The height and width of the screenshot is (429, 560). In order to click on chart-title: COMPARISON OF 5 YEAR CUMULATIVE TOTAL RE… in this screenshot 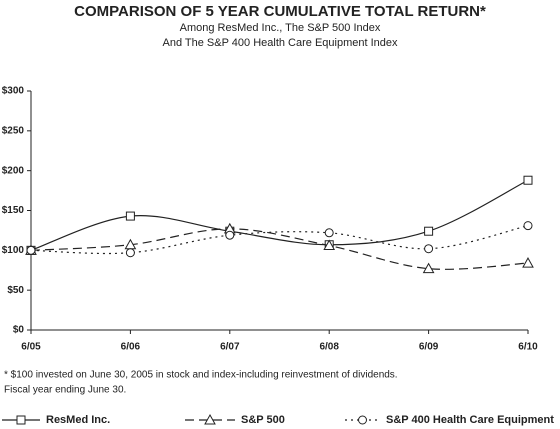, I will do `click(280, 11)`.